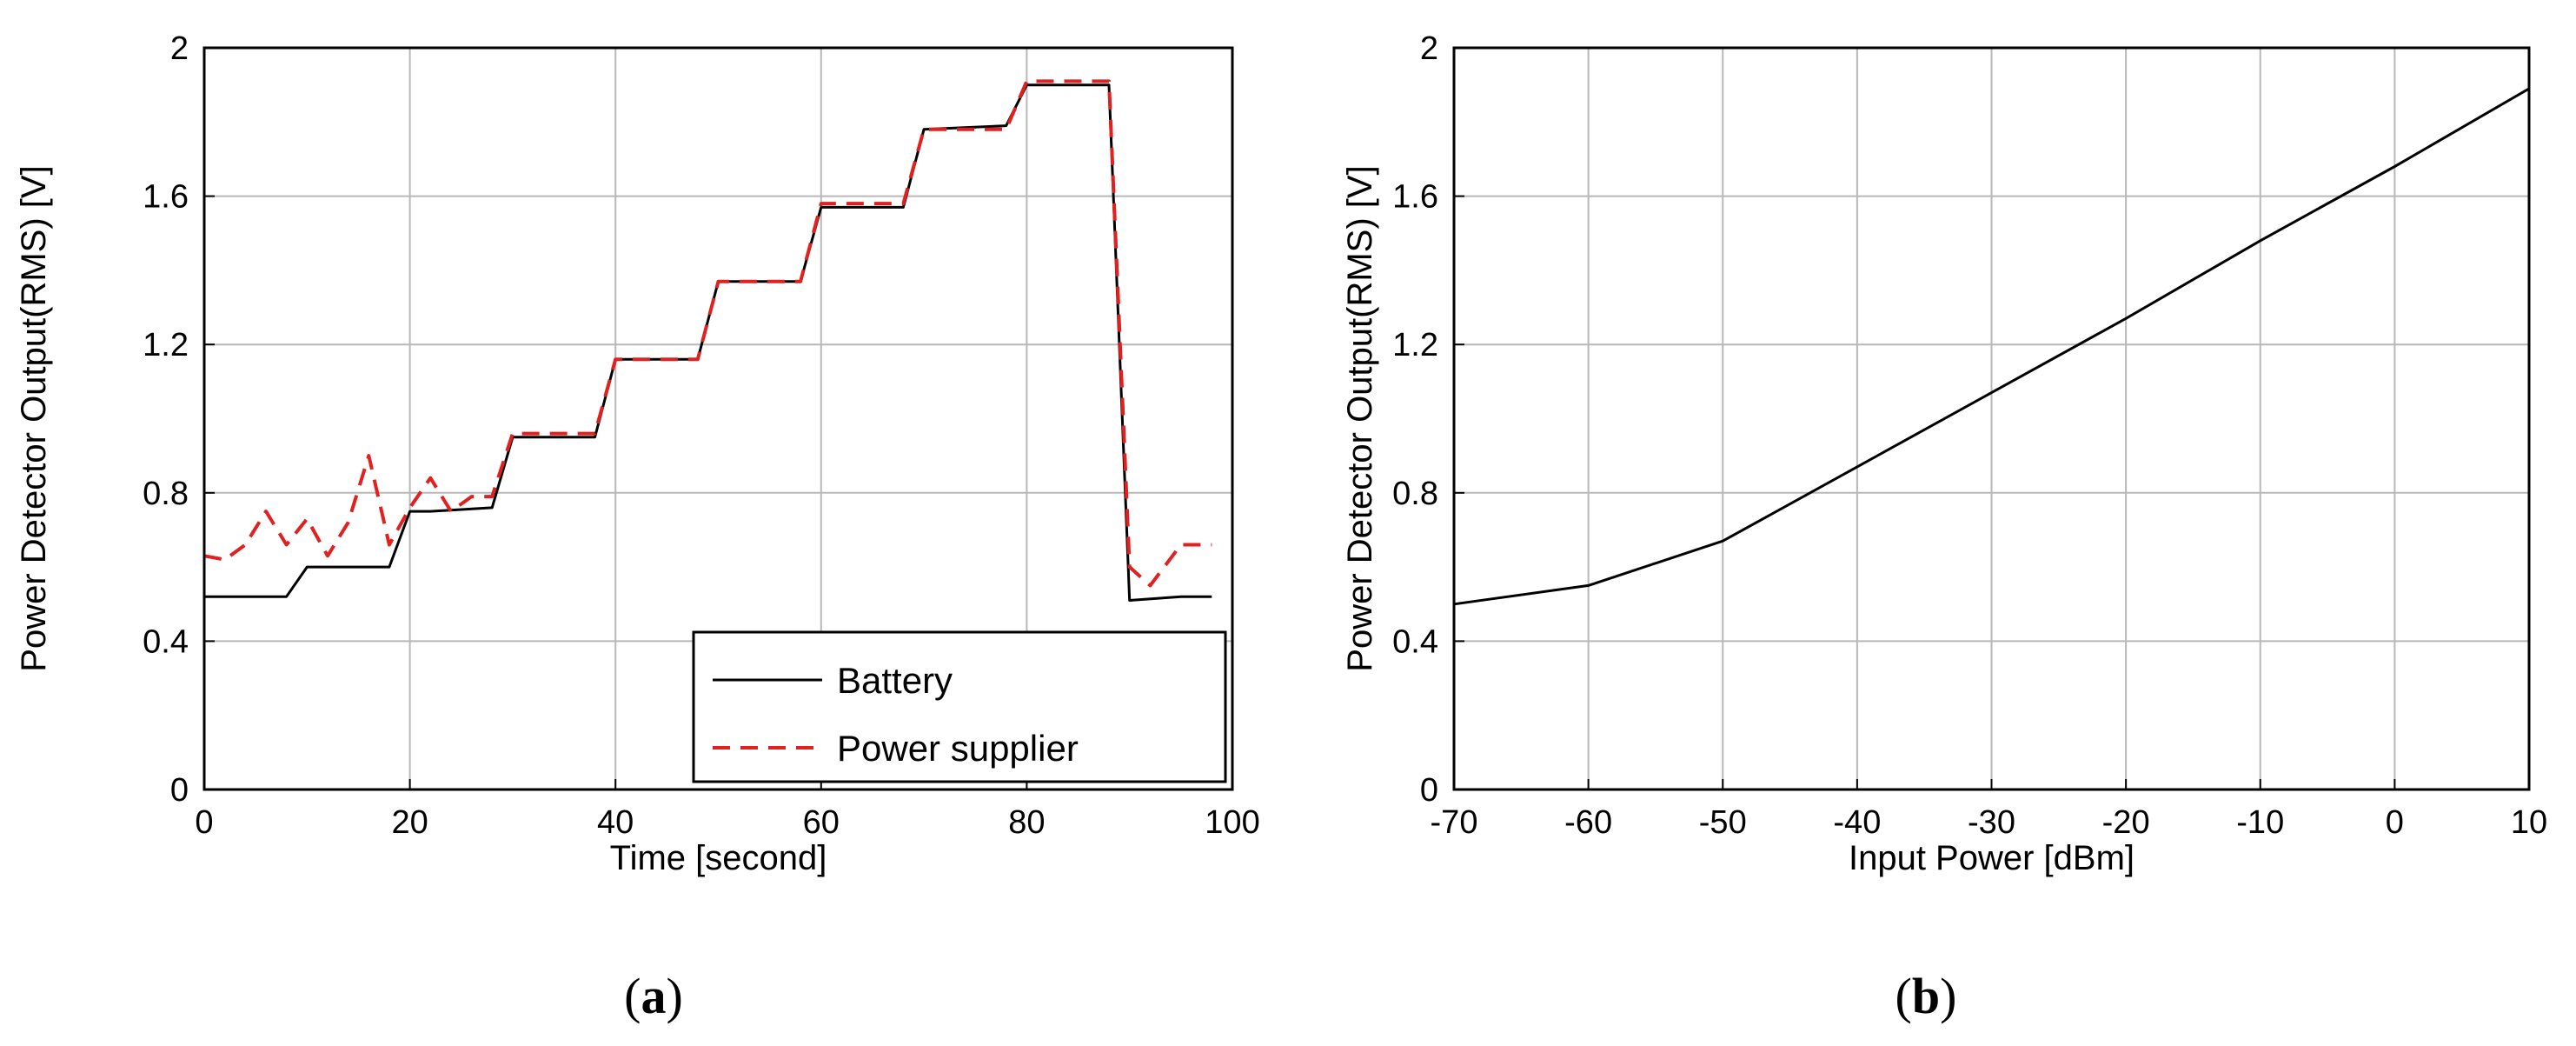 The width and height of the screenshot is (2576, 1046). What do you see at coordinates (1991, 822) in the screenshot?
I see `x-tick-label: -30` at bounding box center [1991, 822].